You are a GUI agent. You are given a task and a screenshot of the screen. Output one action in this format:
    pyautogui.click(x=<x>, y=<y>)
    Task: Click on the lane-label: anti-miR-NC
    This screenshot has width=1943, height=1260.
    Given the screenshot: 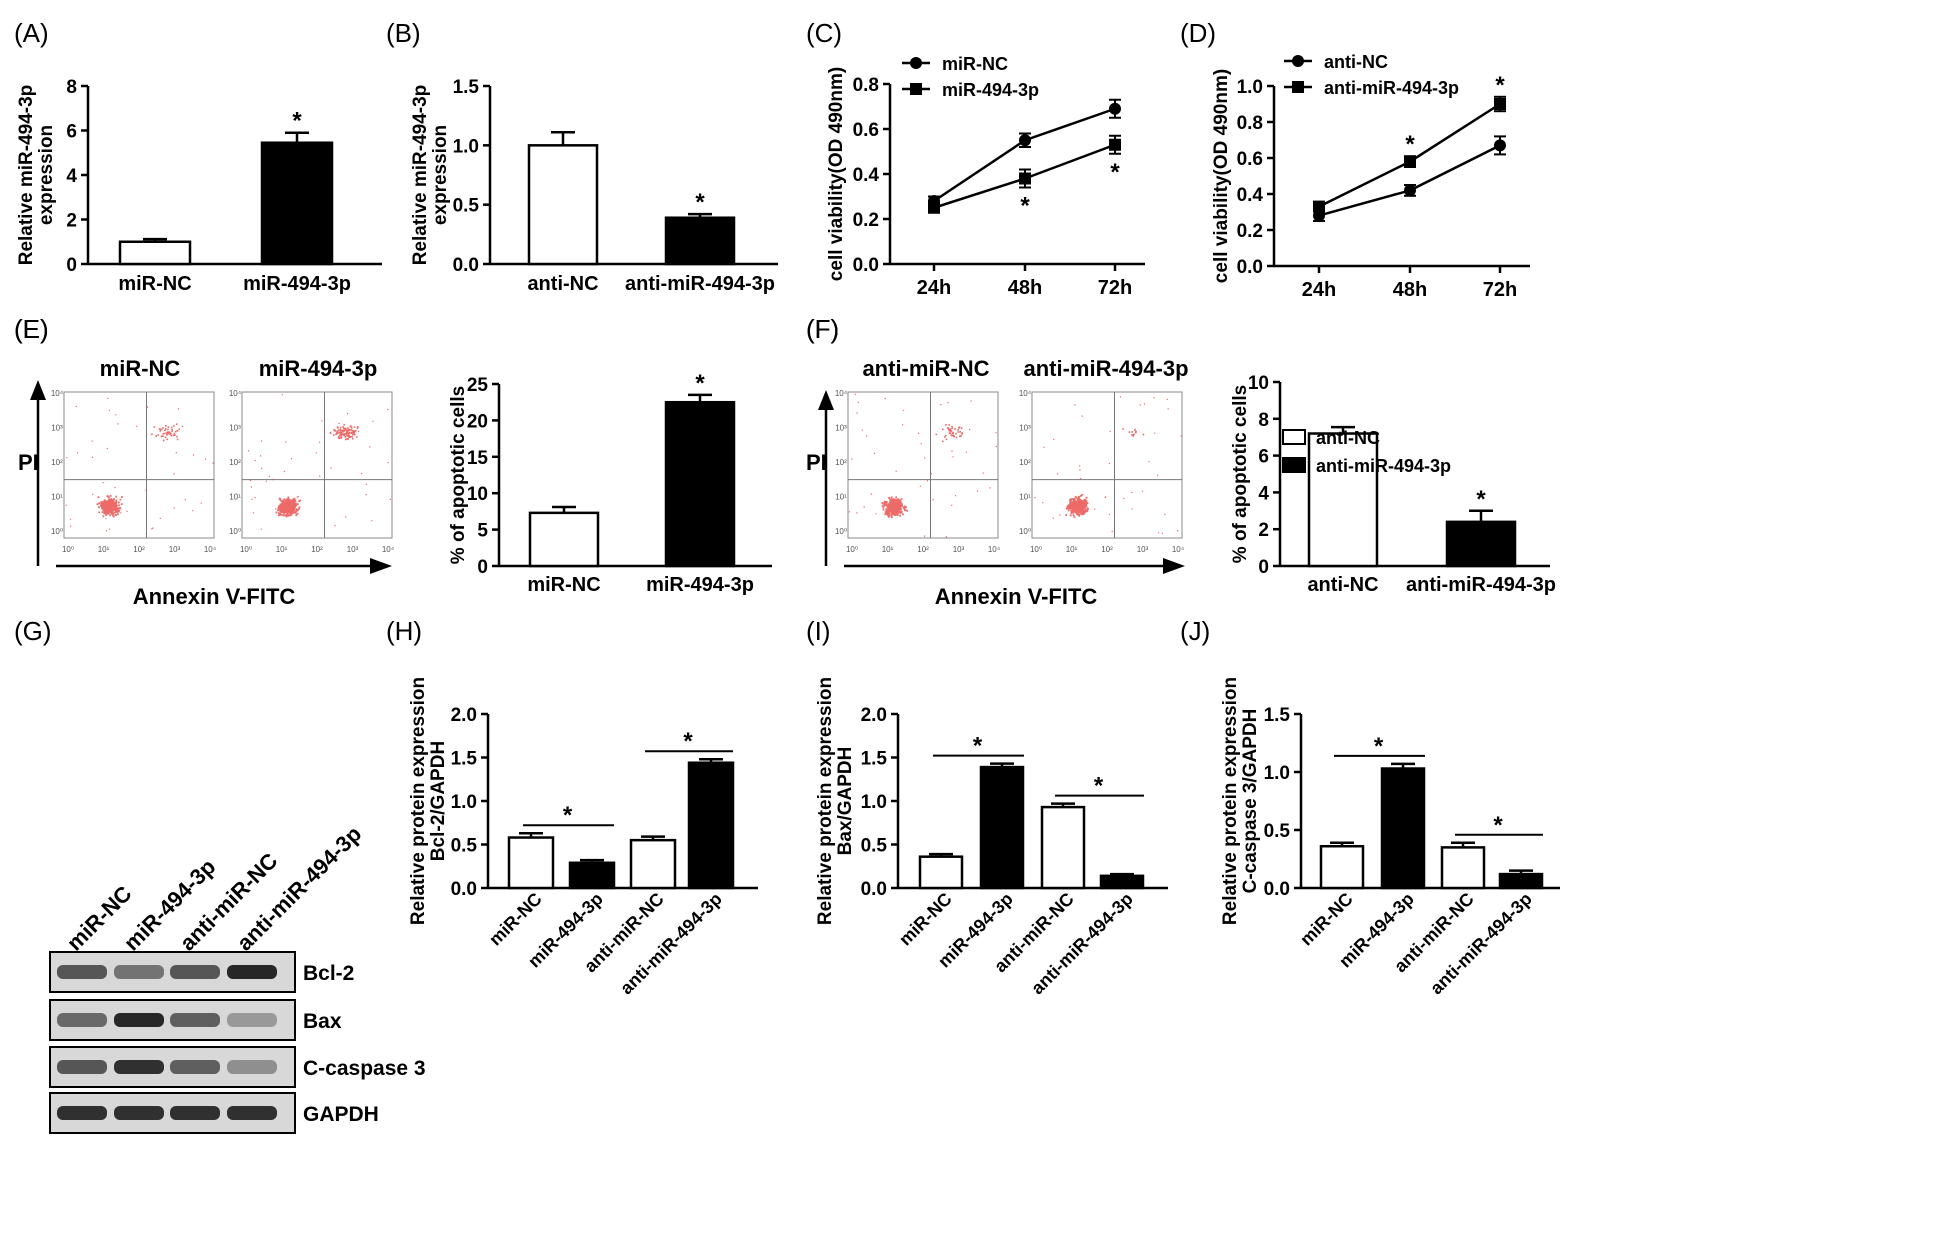 What is the action you would take?
    pyautogui.click(x=229, y=902)
    